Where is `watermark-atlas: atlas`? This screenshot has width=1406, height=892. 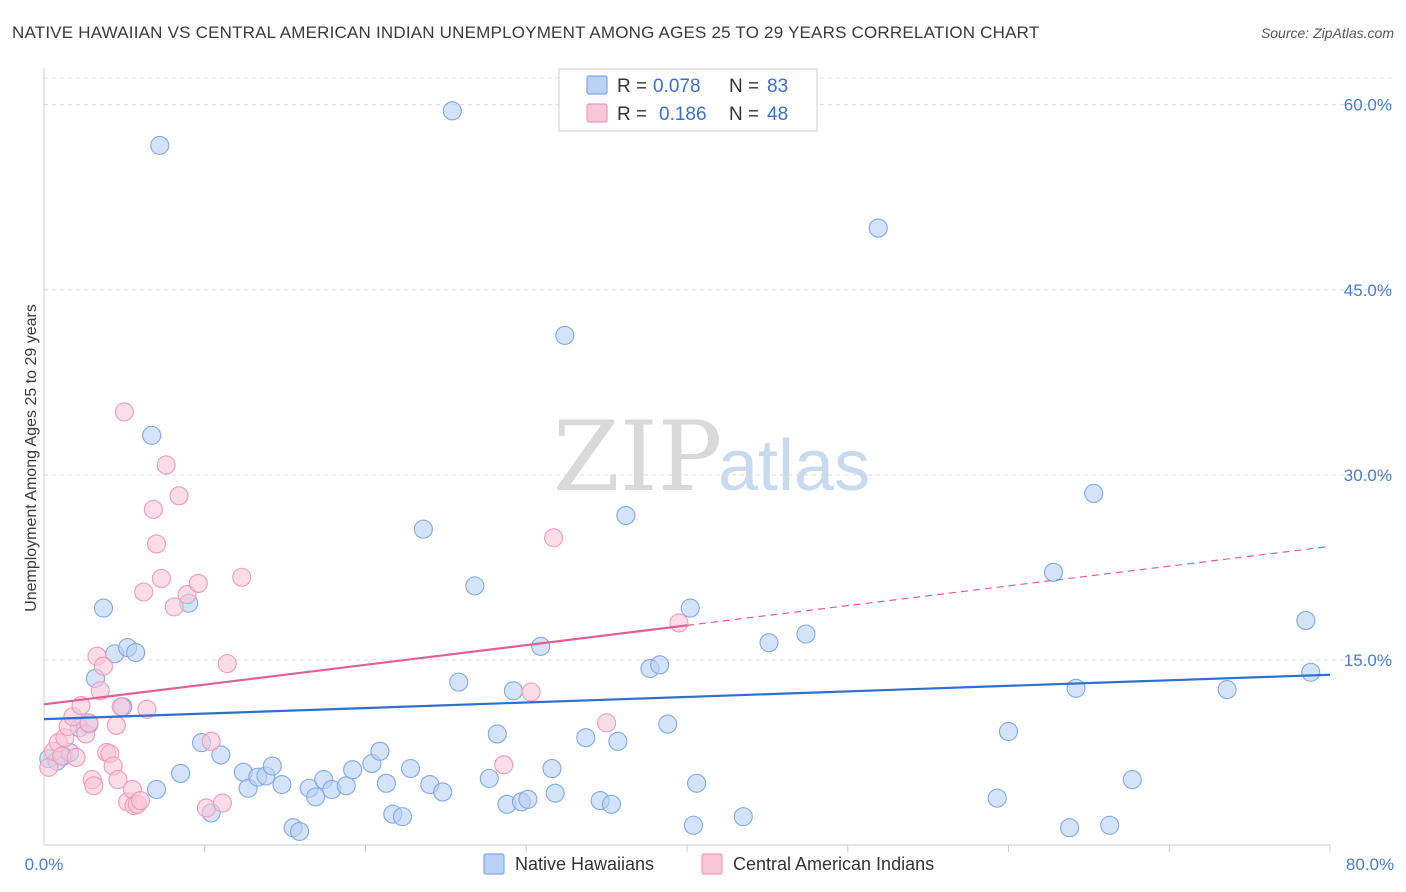 watermark-atlas: atlas is located at coordinates (794, 466).